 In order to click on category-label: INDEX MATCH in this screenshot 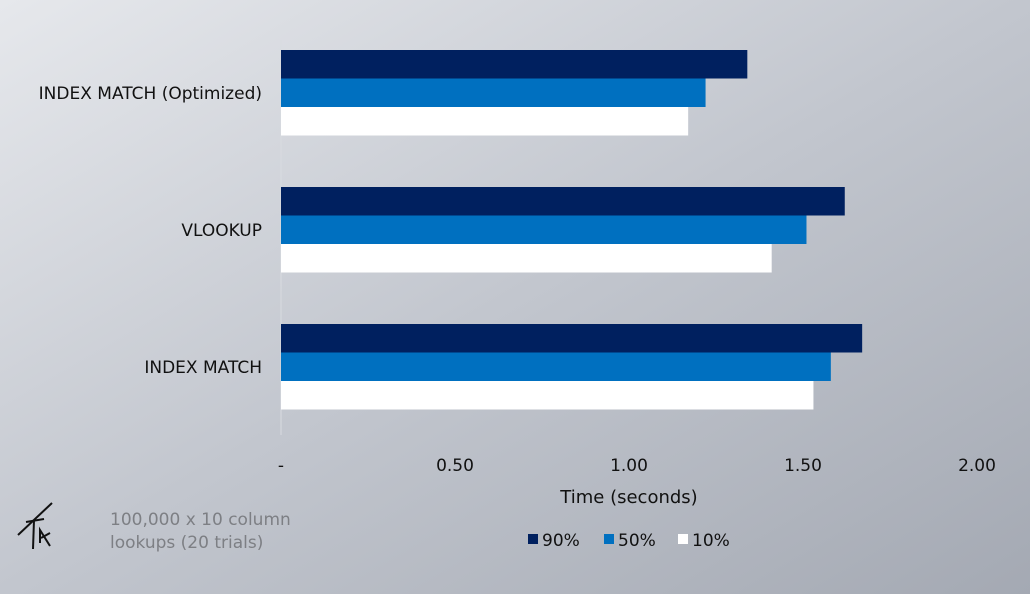, I will do `click(203, 368)`.